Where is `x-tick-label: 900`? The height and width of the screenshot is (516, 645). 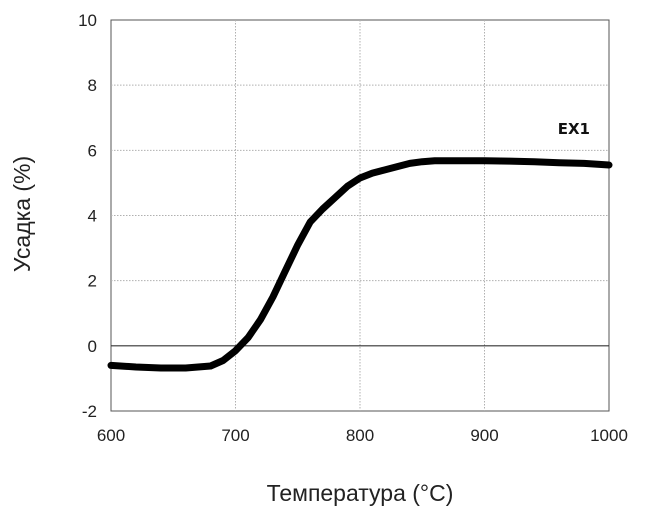
x-tick-label: 900 is located at coordinates (484, 435).